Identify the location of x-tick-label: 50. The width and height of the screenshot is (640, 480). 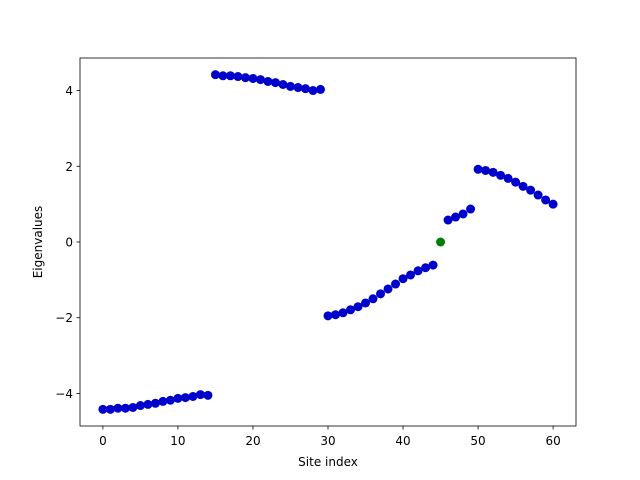
(477, 441).